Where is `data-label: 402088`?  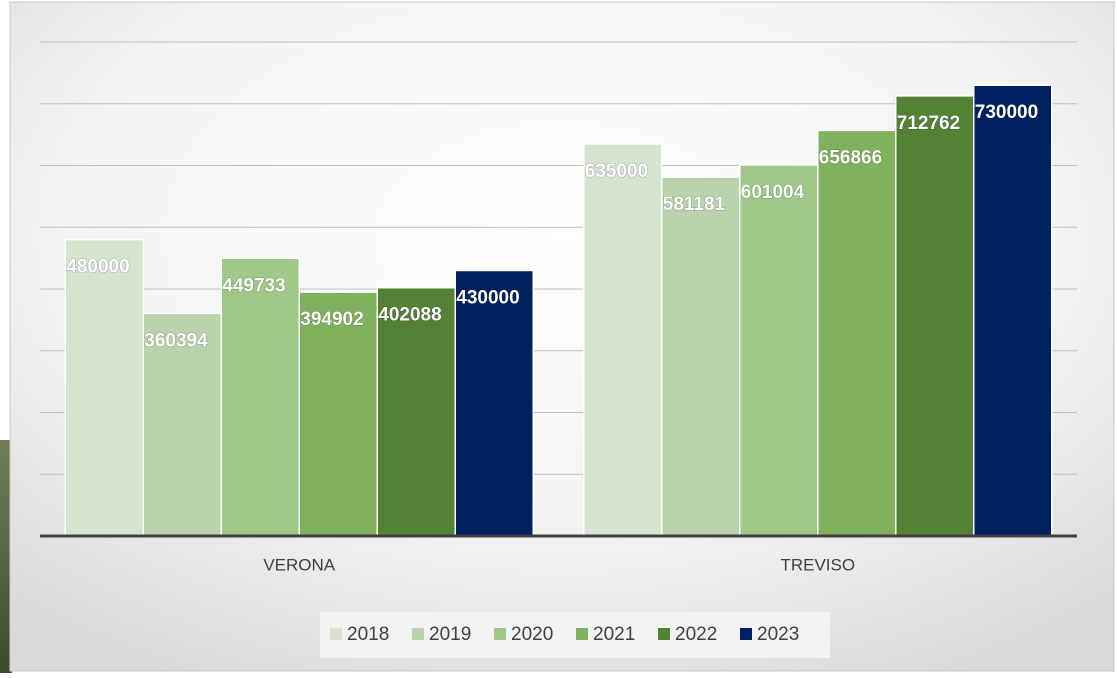 data-label: 402088 is located at coordinates (409, 315).